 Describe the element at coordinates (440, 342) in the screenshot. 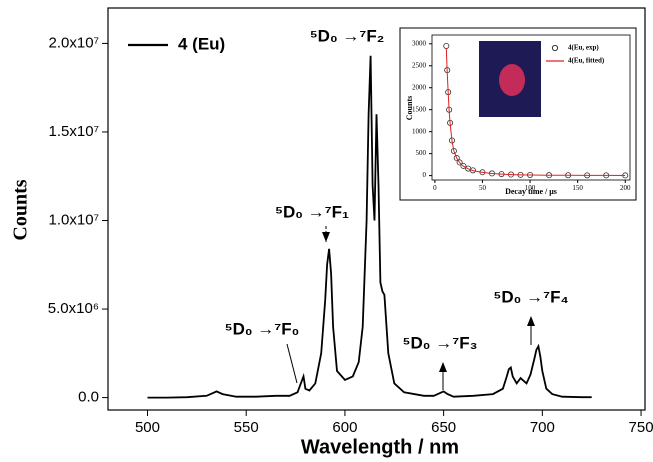

I see `annotation: ⁵D₀ →⁷F₃` at that location.